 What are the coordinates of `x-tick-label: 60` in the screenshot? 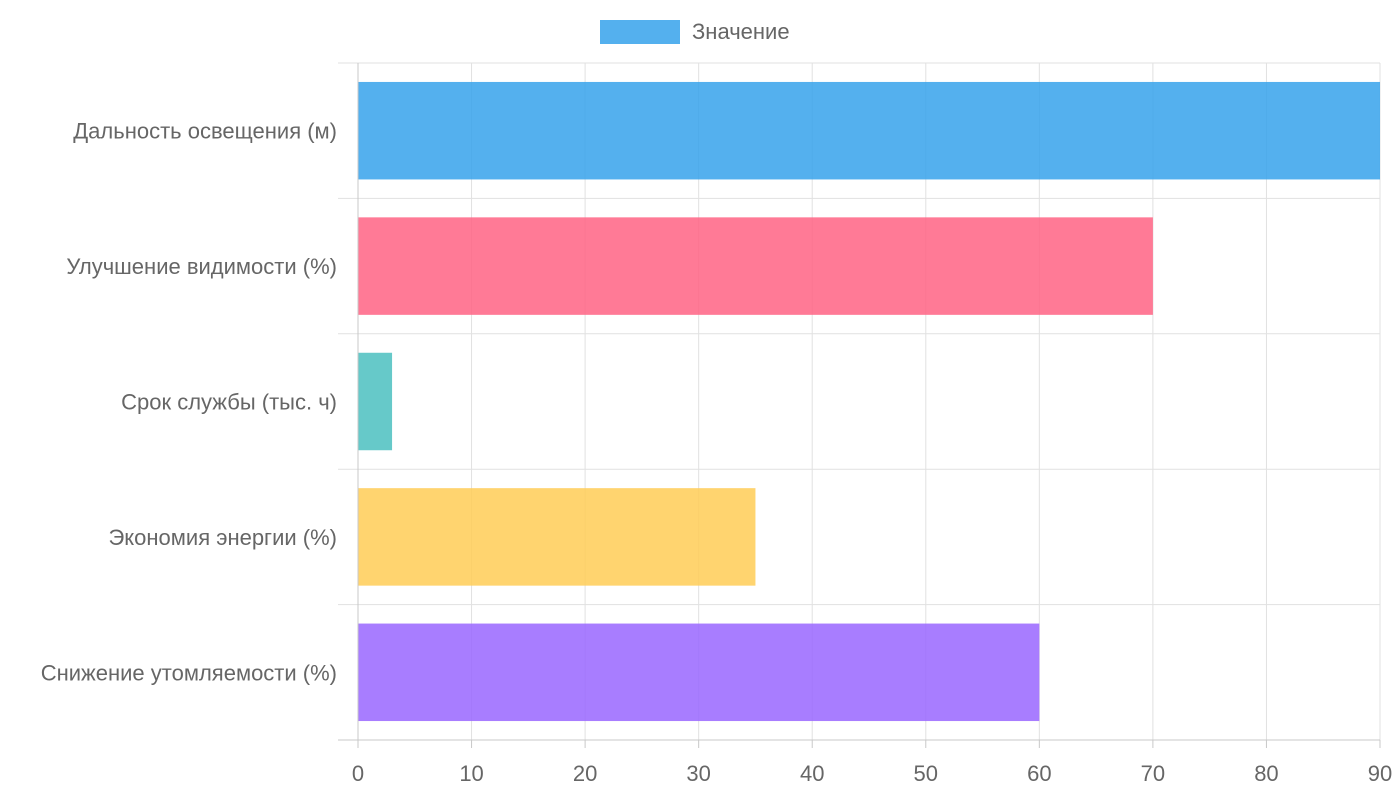 It's located at (1039, 773).